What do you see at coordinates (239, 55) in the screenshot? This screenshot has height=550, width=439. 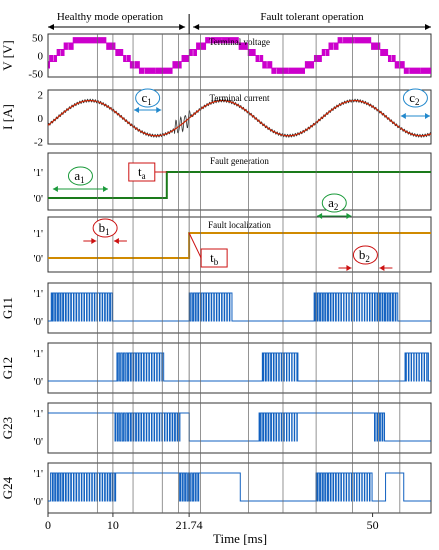 I see `voltage-trace` at bounding box center [239, 55].